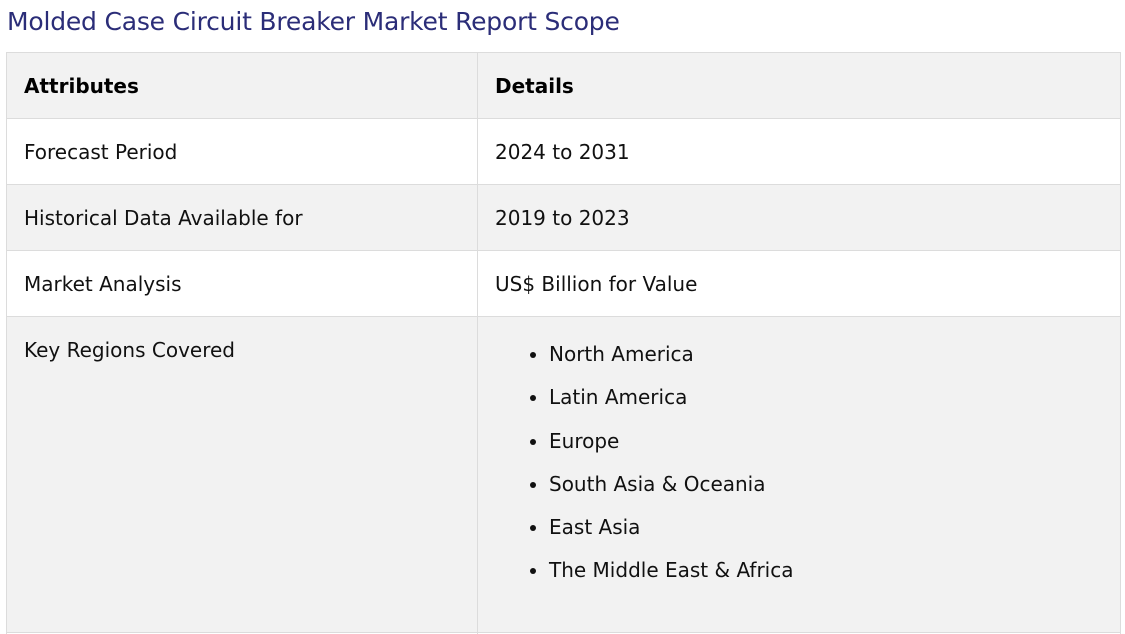 The image size is (1125, 634). I want to click on detail-cell: 2019 to 2023, so click(799, 217).